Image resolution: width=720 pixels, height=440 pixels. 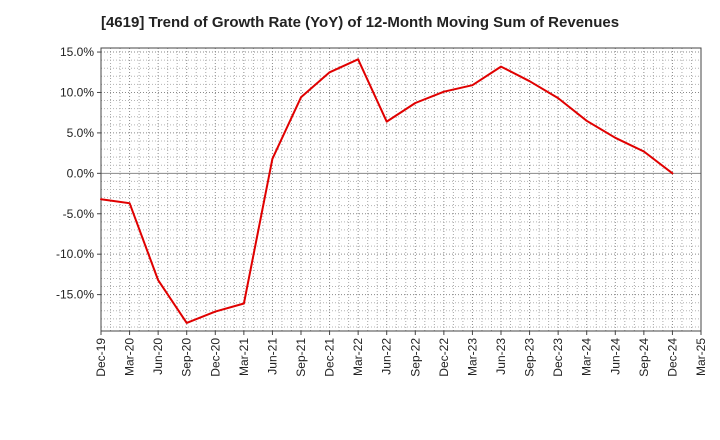 What do you see at coordinates (77, 92) in the screenshot?
I see `y-tick-label: 10.0%` at bounding box center [77, 92].